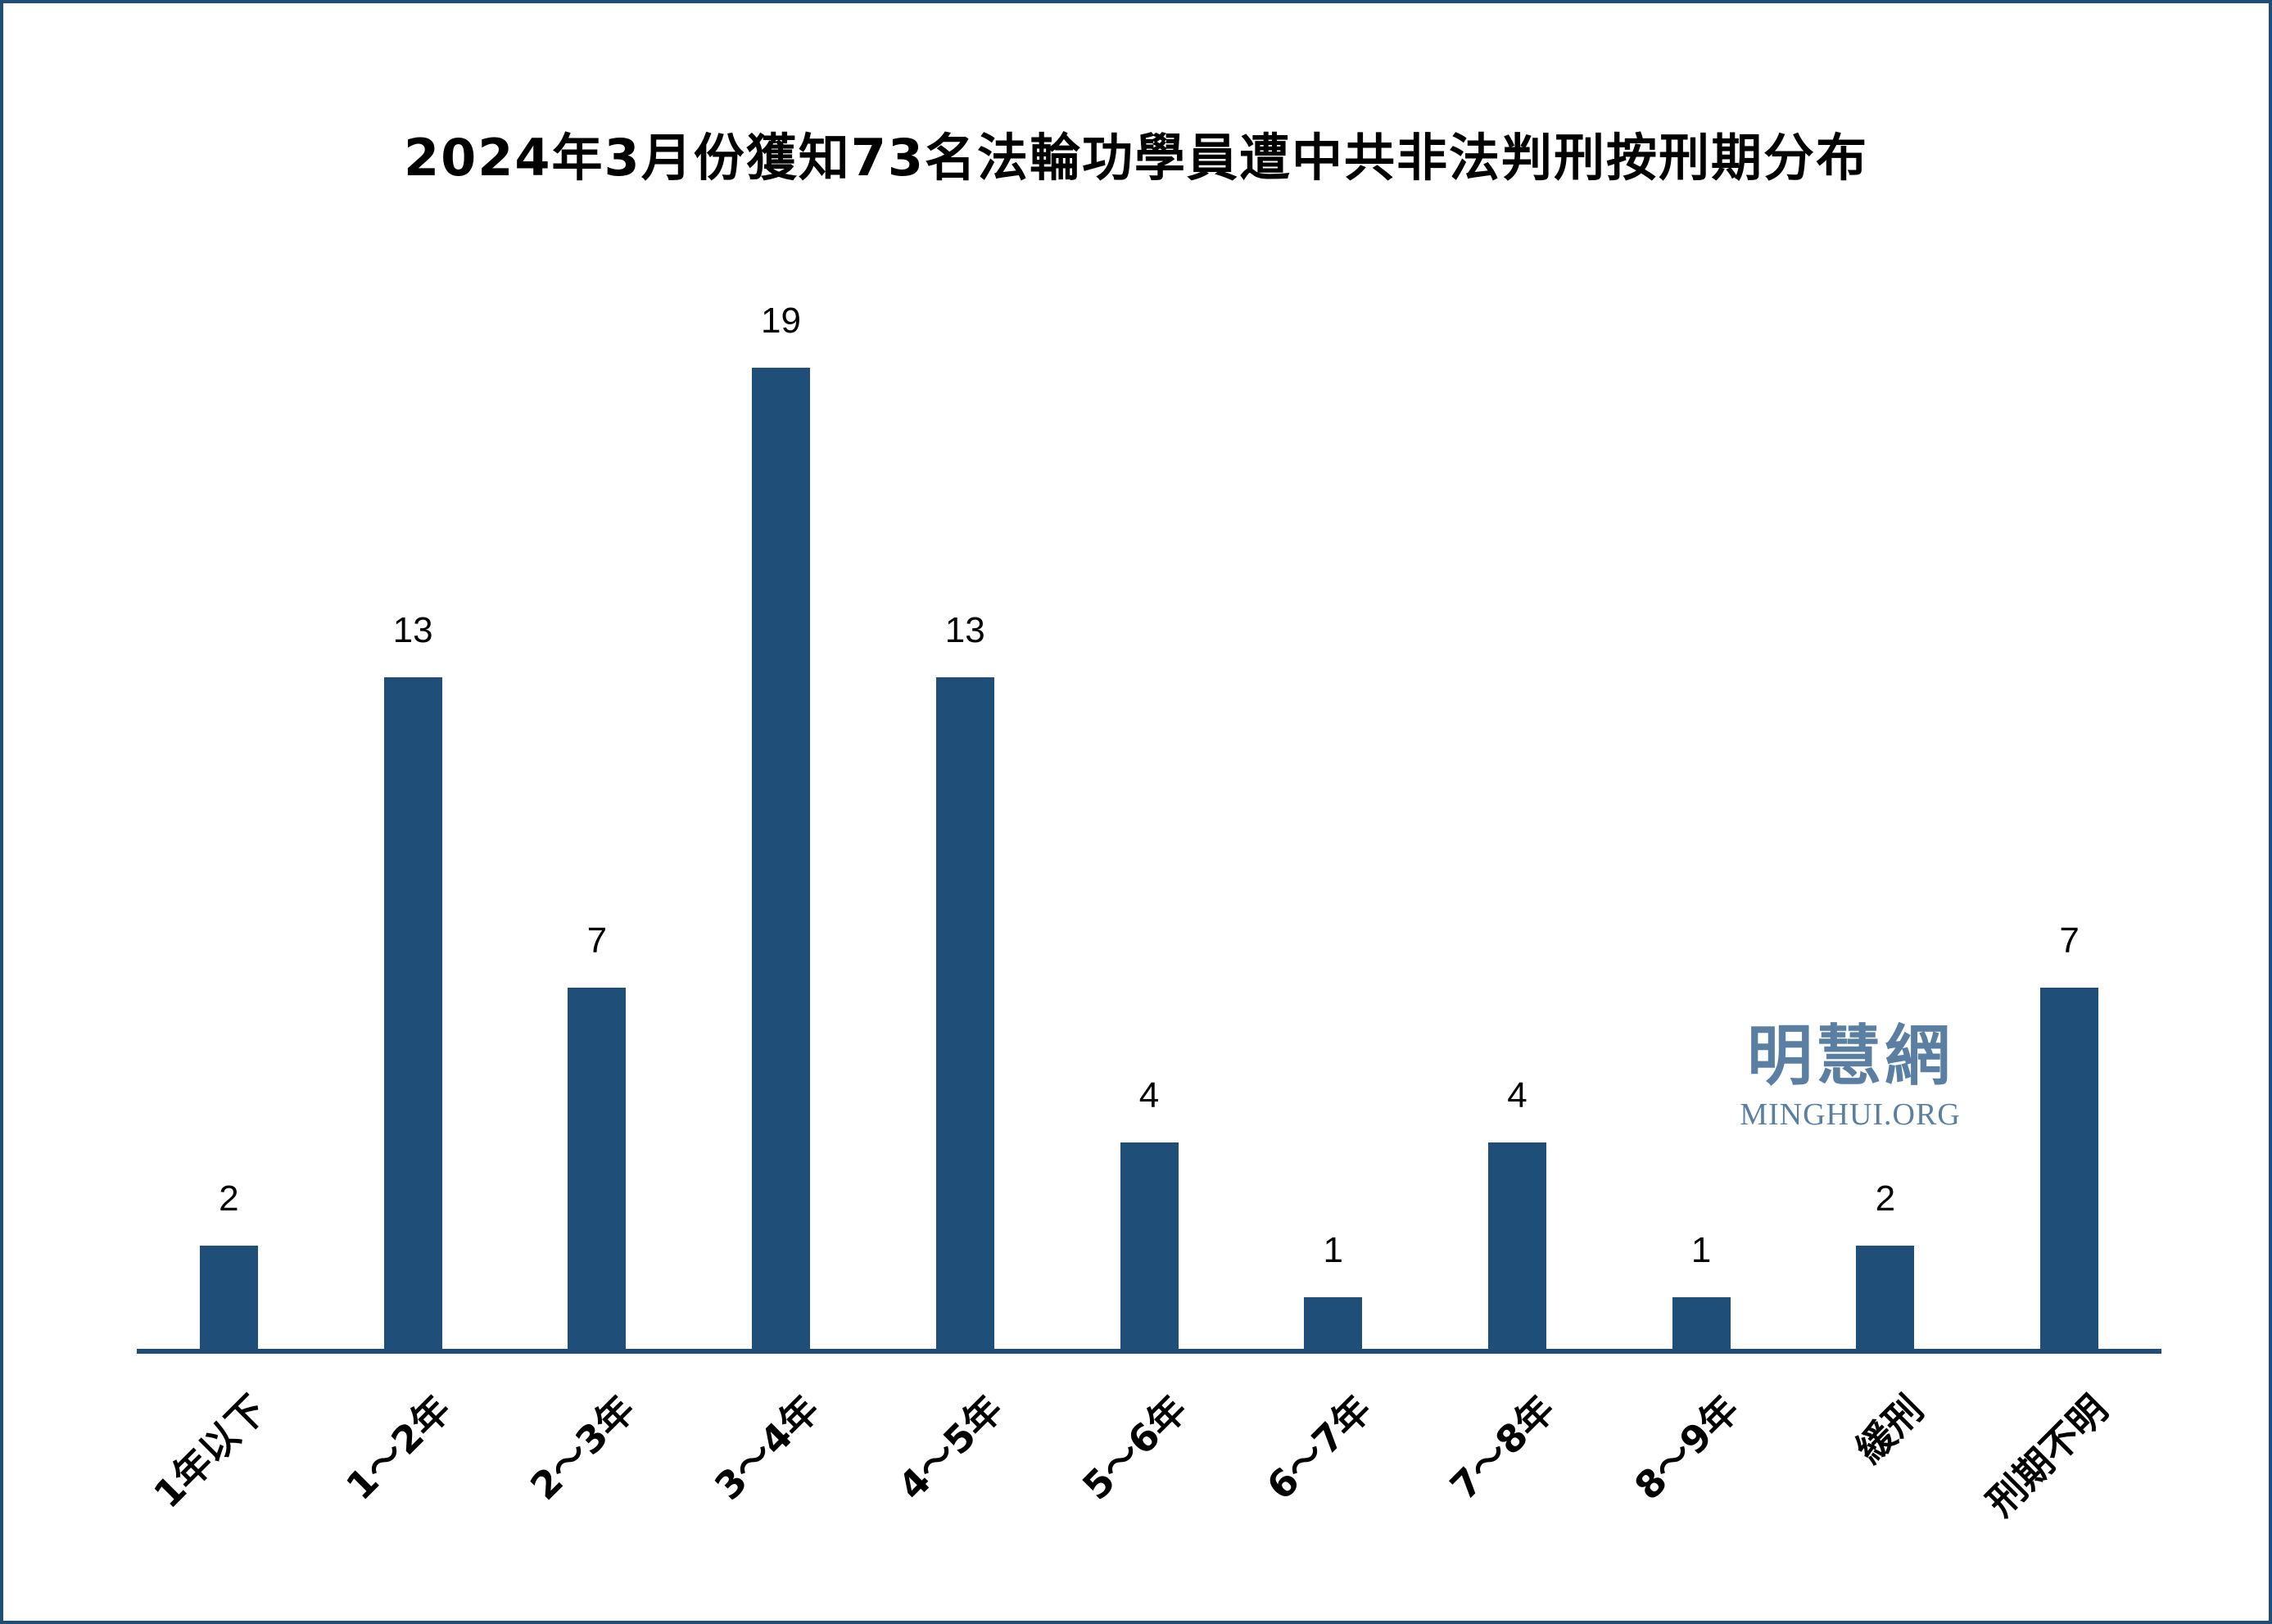  What do you see at coordinates (781, 321) in the screenshot?
I see `bar-value-label: 19` at bounding box center [781, 321].